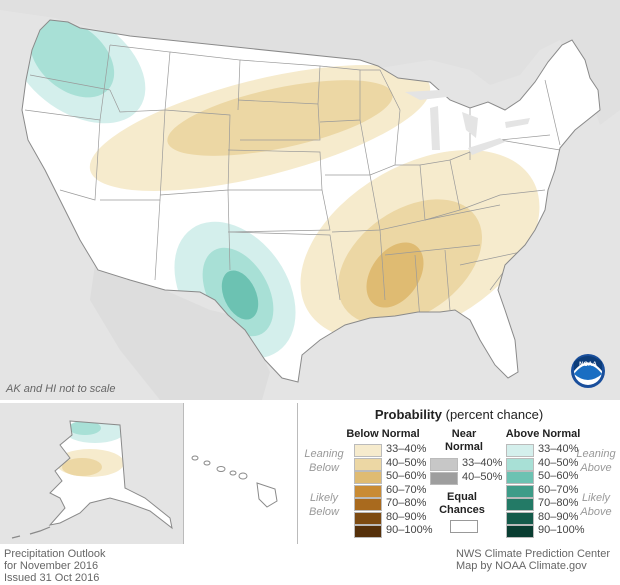 The width and height of the screenshot is (620, 585). Describe the element at coordinates (482, 463) in the screenshot. I see `near-normal-range-label: 33–40%` at that location.